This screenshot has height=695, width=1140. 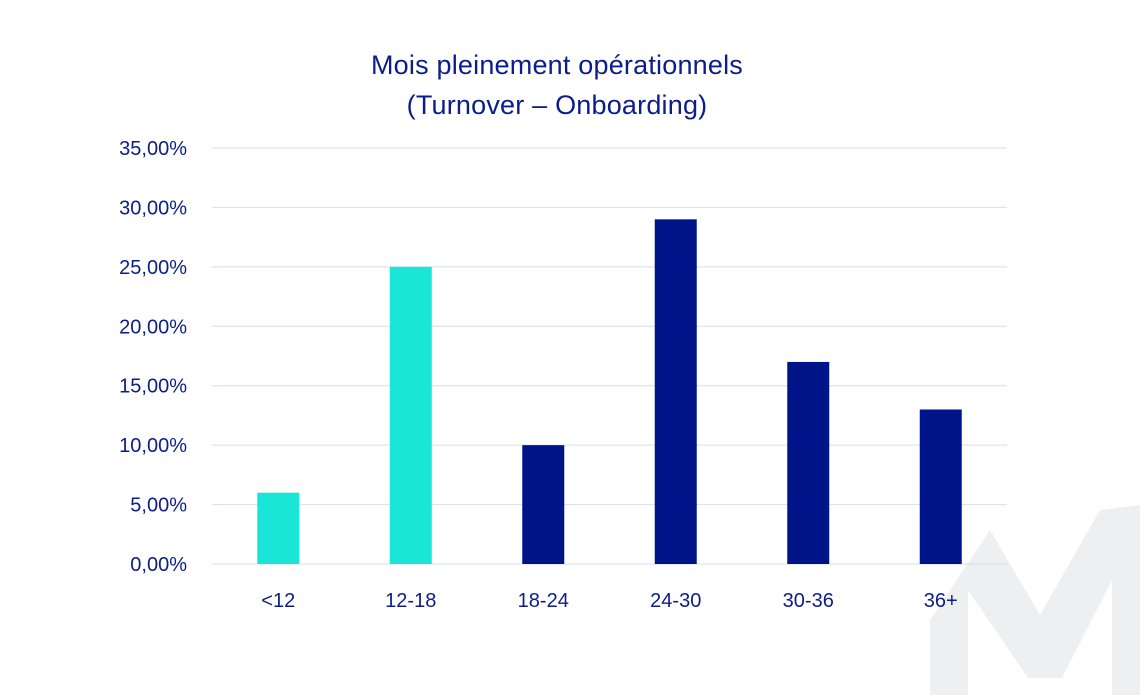 What do you see at coordinates (410, 601) in the screenshot?
I see `x-tick-label: 12-18` at bounding box center [410, 601].